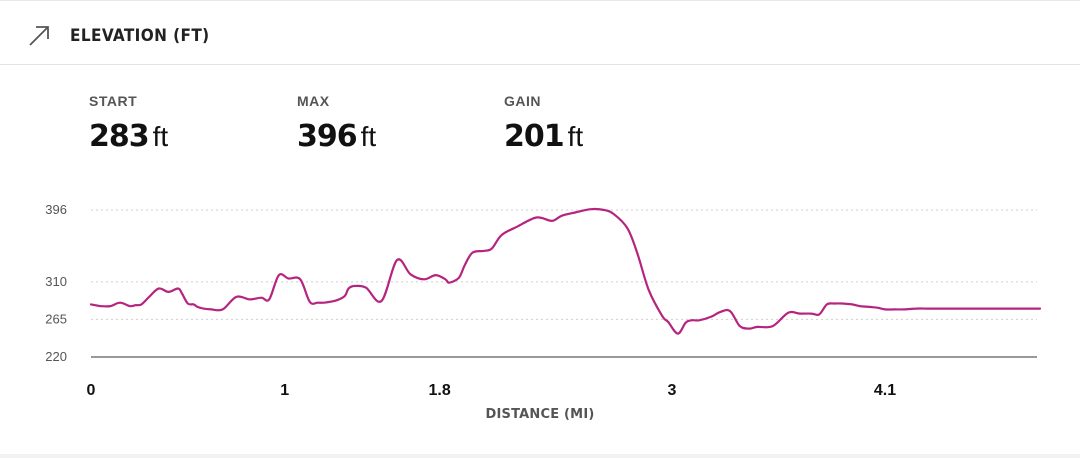  Describe the element at coordinates (327, 136) in the screenshot. I see `stat-number: 396` at that location.